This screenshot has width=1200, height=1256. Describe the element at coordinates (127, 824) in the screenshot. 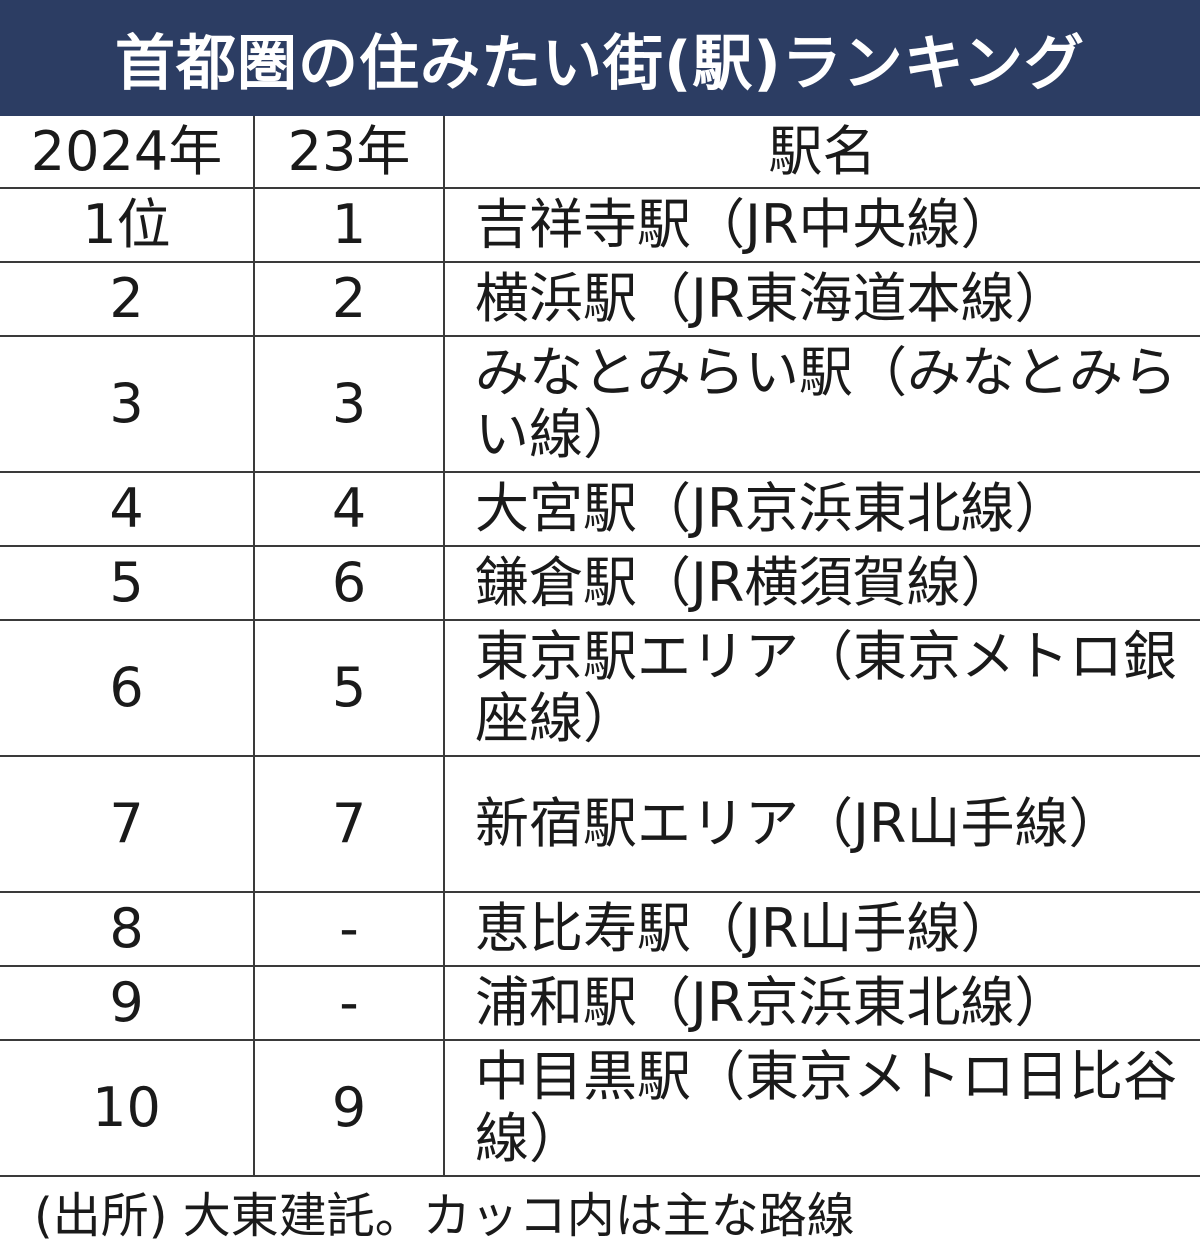

I see `rank-2024-cell: 7` at that location.